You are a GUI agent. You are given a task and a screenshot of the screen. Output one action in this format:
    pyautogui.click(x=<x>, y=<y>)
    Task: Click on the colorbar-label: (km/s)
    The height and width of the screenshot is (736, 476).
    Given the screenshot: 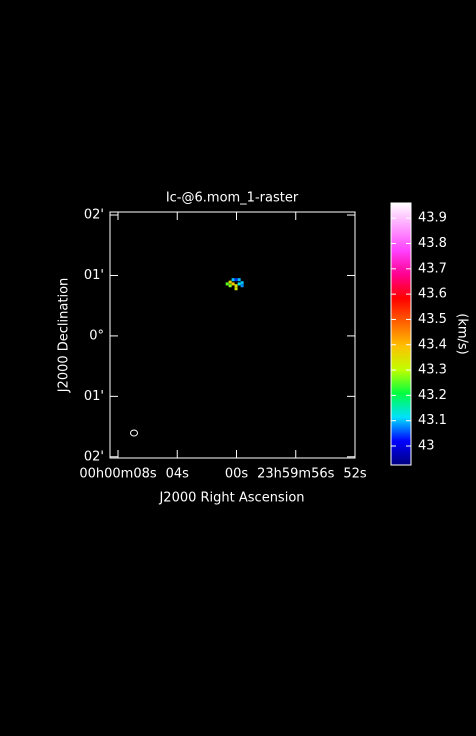 What is the action you would take?
    pyautogui.click(x=462, y=334)
    